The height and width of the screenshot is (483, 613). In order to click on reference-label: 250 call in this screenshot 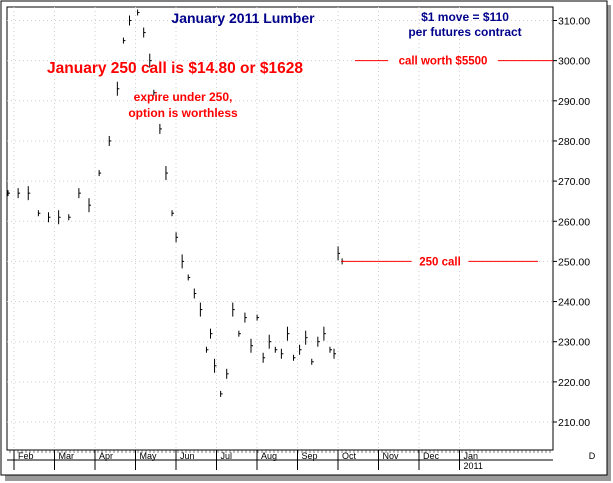, I will do `click(440, 262)`.